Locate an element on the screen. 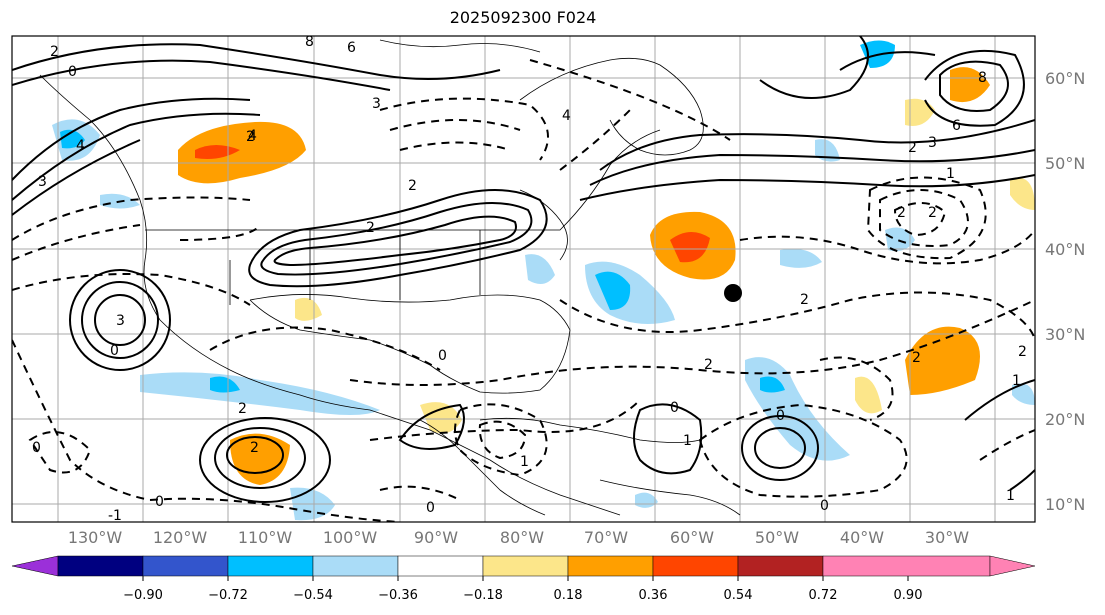 The width and height of the screenshot is (1105, 615). colorbar-extend-low is located at coordinates (35, 566).